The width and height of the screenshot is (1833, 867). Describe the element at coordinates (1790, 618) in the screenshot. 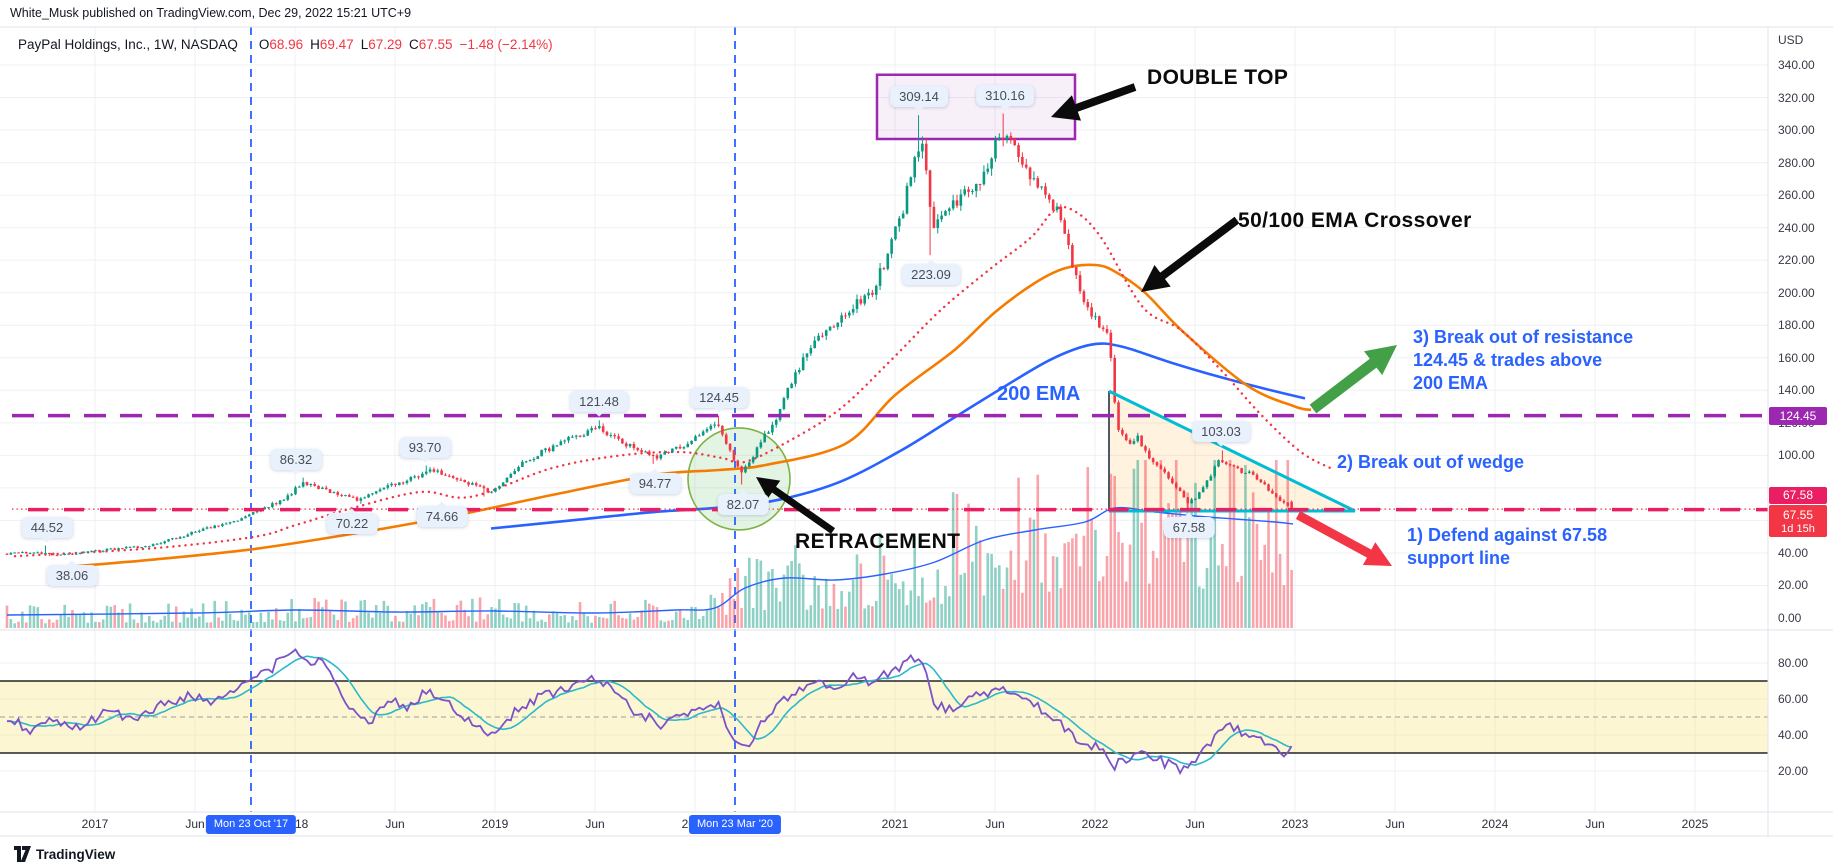

I see `price-axis-tick: 0.00` at that location.